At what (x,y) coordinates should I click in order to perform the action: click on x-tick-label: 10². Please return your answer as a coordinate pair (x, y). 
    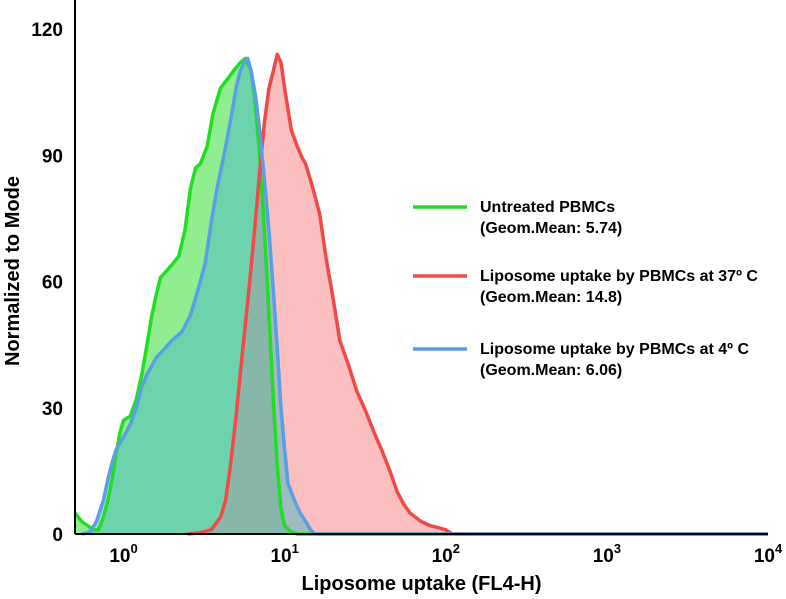
    Looking at the image, I should click on (446, 554).